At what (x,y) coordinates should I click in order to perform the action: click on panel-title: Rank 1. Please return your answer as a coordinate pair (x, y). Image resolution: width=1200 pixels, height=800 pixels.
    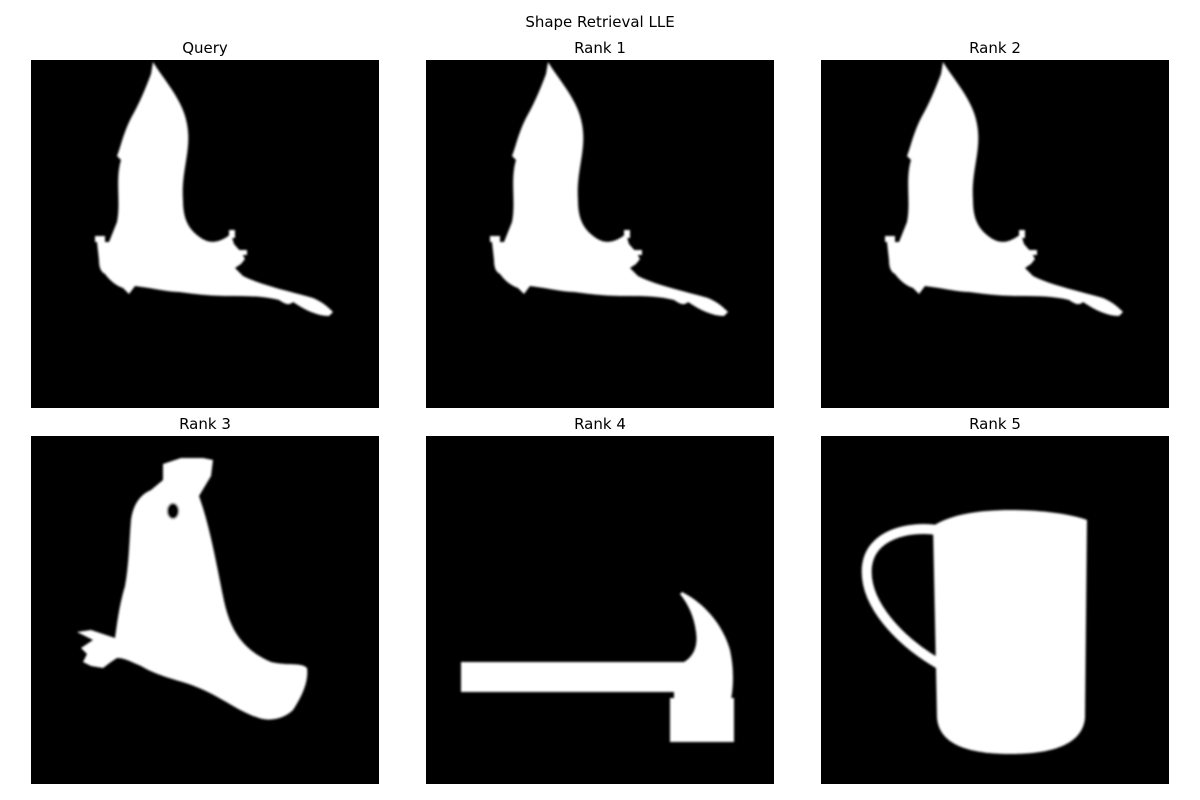
    Looking at the image, I should click on (600, 48).